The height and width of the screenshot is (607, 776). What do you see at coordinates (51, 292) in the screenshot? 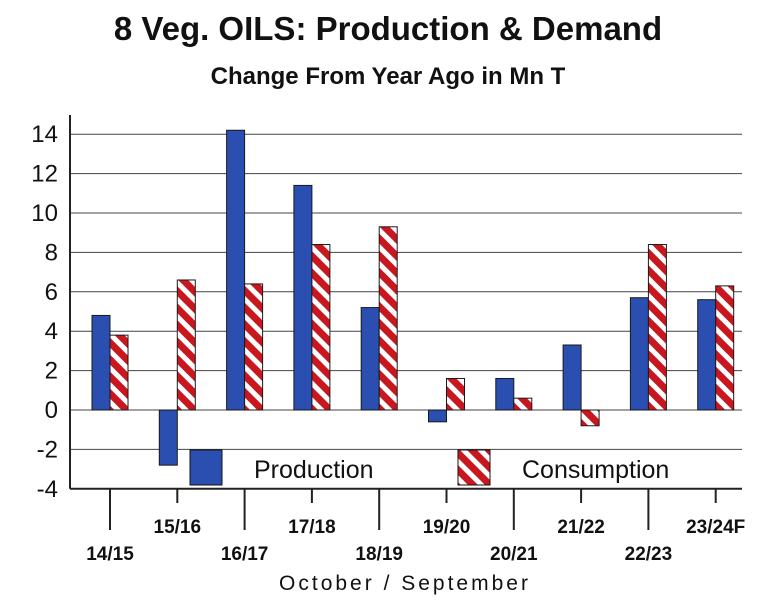
I see `y-tick-label: 6` at bounding box center [51, 292].